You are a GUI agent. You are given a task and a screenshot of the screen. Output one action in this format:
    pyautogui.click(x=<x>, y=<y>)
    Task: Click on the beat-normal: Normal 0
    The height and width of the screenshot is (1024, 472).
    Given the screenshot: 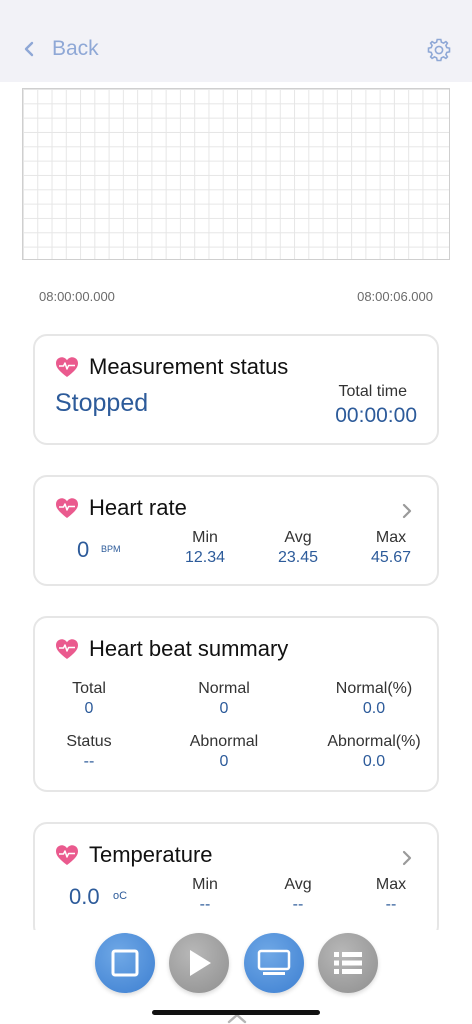 What is the action you would take?
    pyautogui.click(x=224, y=698)
    